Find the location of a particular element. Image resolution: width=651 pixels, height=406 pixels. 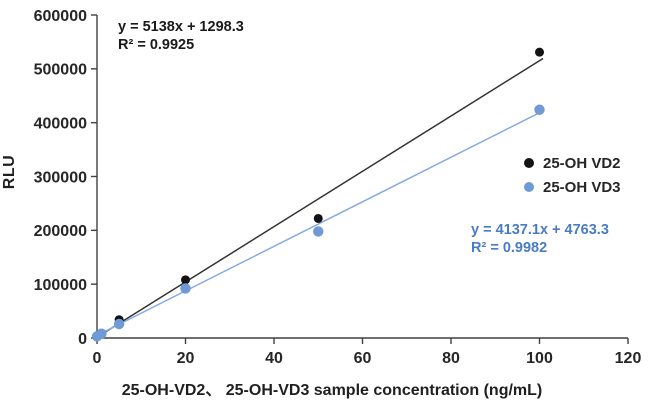

vd2-trendline-equation: y = 5138x + 1298.3 R² = 0.9925 is located at coordinates (181, 36).